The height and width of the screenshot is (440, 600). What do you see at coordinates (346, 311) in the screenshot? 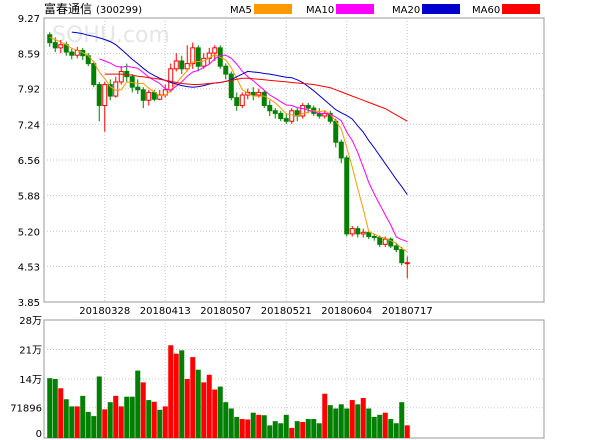
I see `date-tick-label: 20180604` at bounding box center [346, 311].